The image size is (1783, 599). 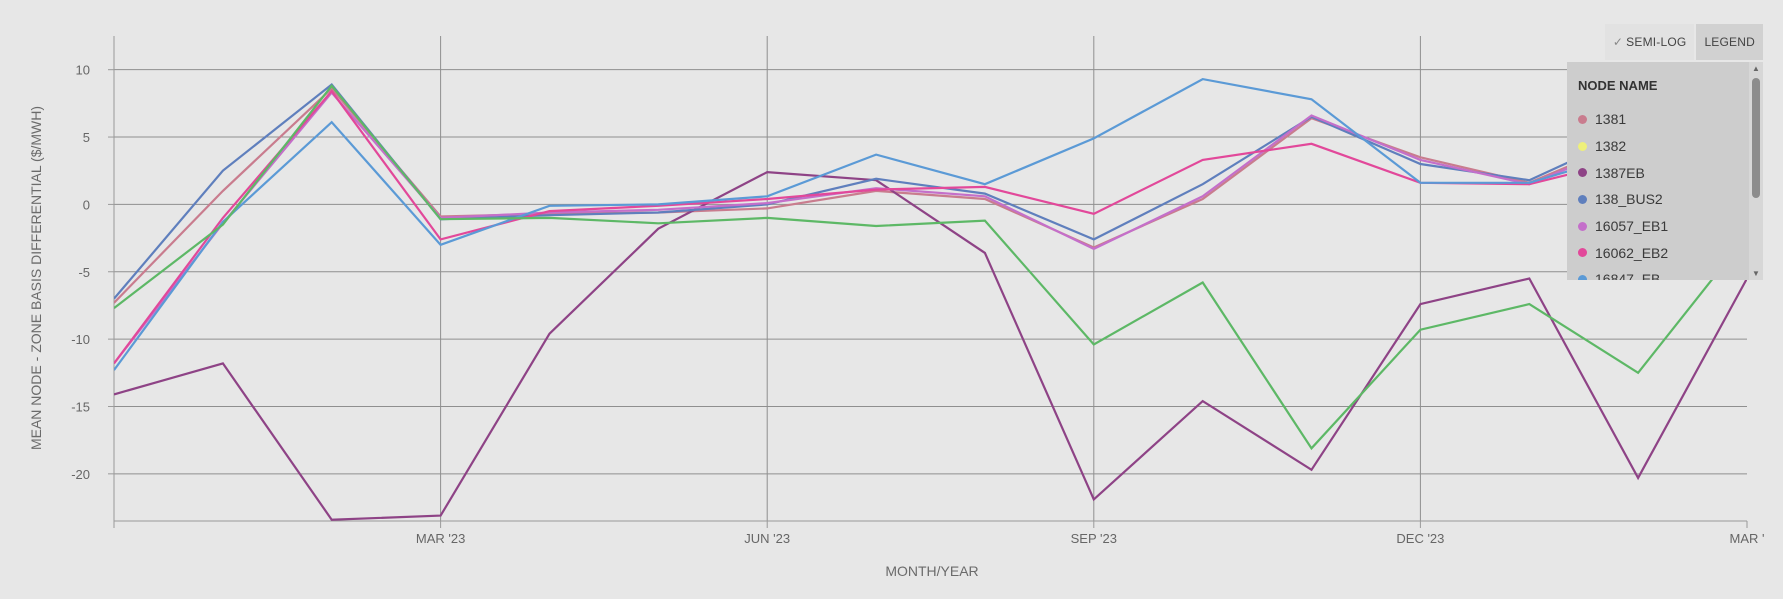 I want to click on scrollbar-thumb, so click(x=1756, y=138).